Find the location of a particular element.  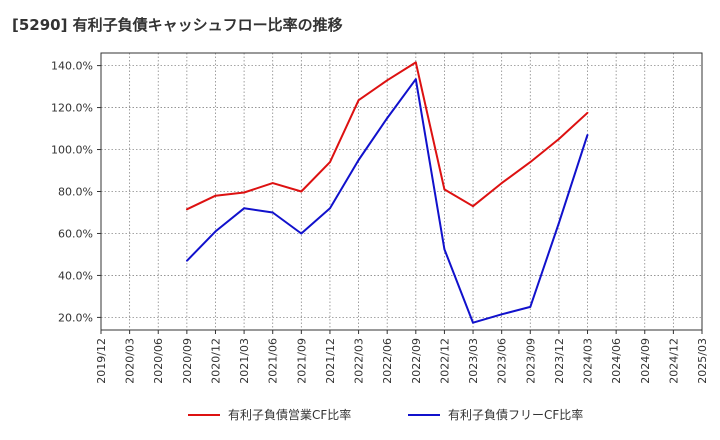

y-tick-label: 20.0% is located at coordinates (75, 317).